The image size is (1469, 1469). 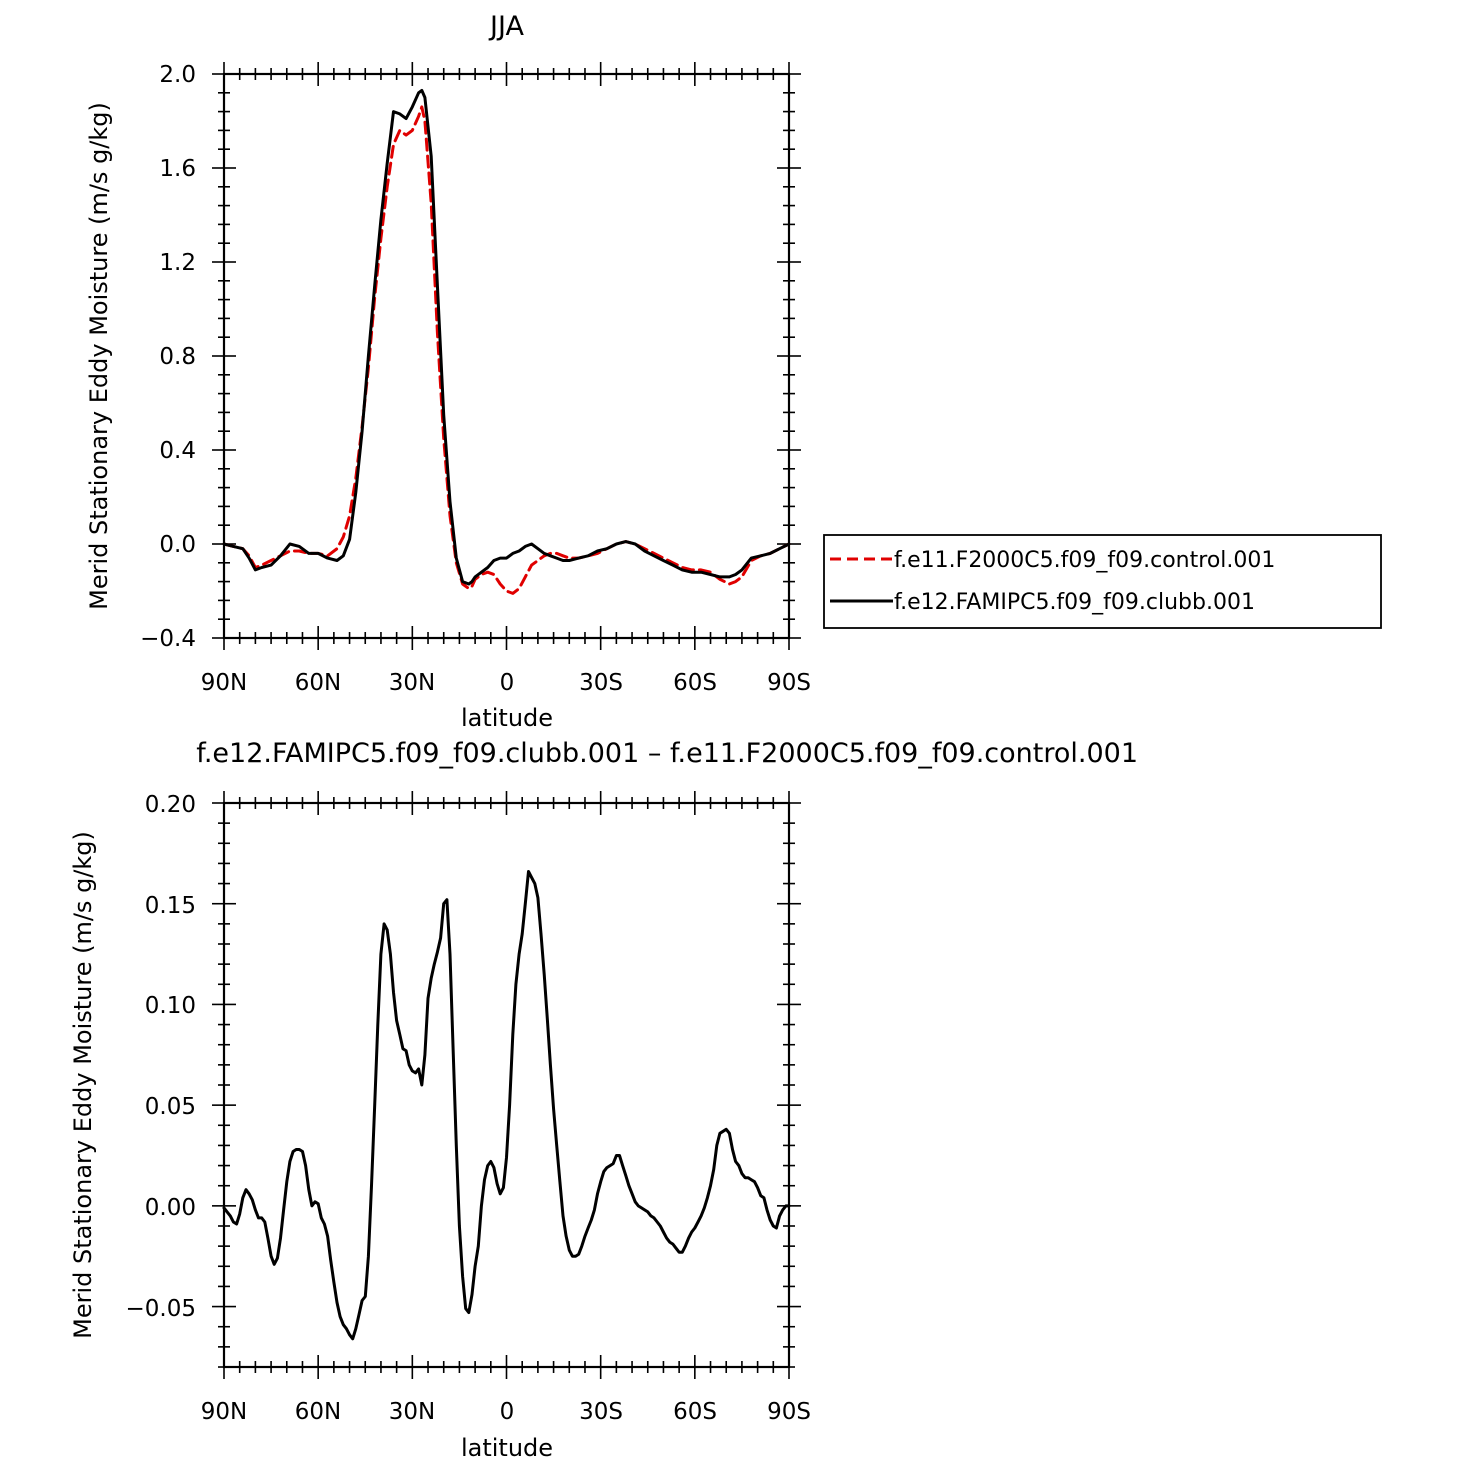 I want to click on bottom-x-tick-label: 60S, so click(x=695, y=1412).